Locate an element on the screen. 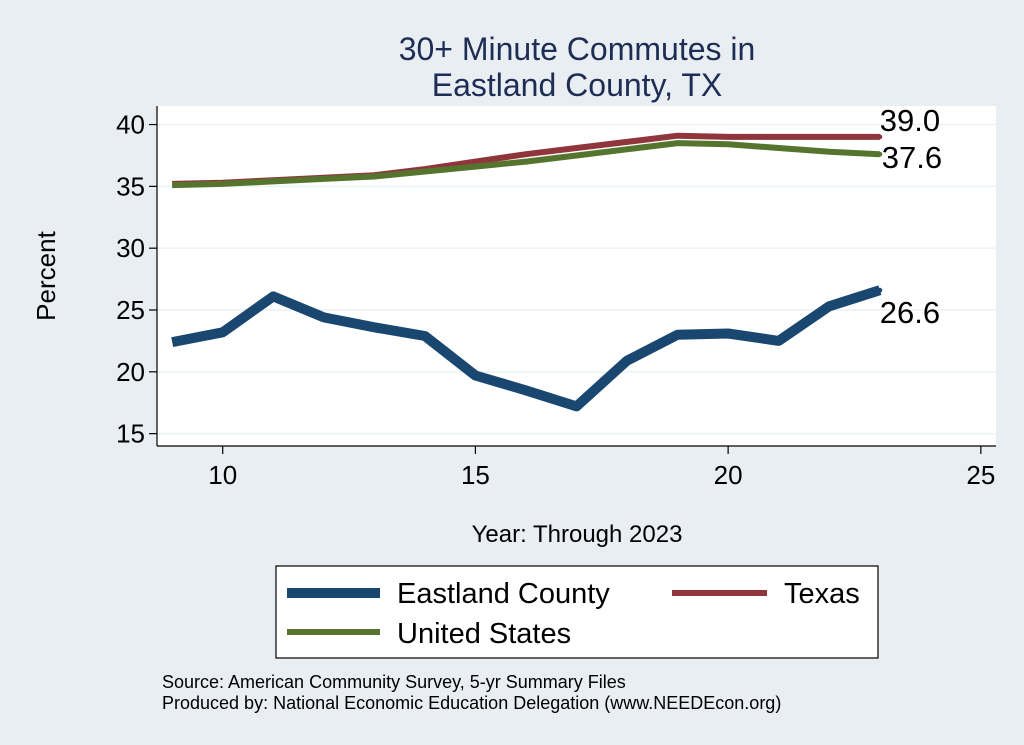  y-tick-label: 40 is located at coordinates (130, 125).